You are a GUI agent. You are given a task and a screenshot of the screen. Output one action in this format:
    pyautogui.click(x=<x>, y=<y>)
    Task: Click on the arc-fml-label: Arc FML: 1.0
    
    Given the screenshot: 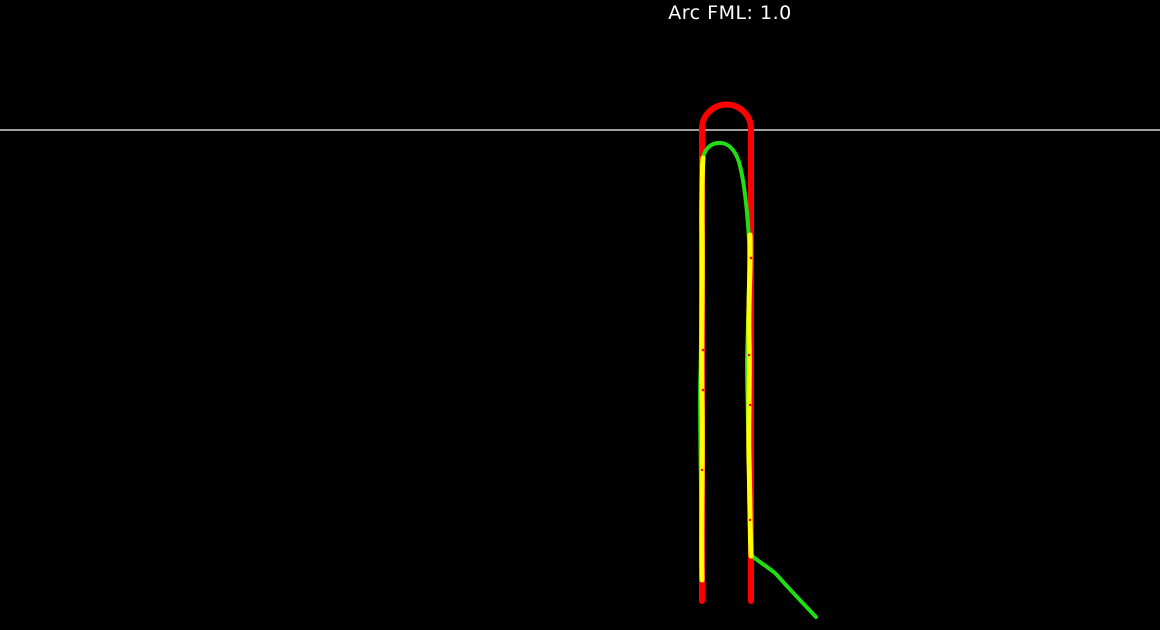 What is the action you would take?
    pyautogui.click(x=730, y=13)
    